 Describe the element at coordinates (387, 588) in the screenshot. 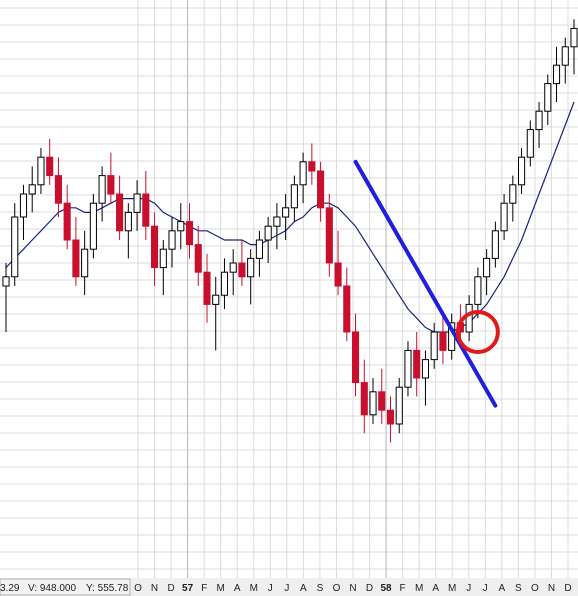

I see `x-tick-label: 58` at that location.